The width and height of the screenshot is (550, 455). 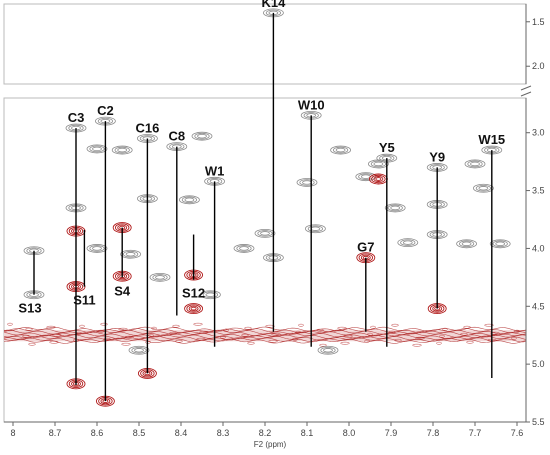 I want to click on solvent-band, so click(x=265, y=334).